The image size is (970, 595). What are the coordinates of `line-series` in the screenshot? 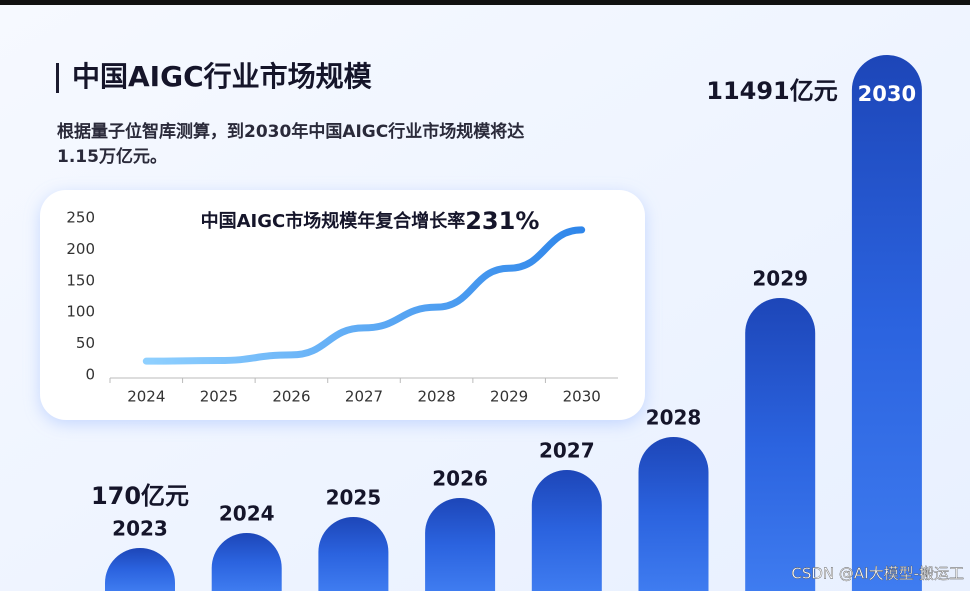 It's located at (364, 295).